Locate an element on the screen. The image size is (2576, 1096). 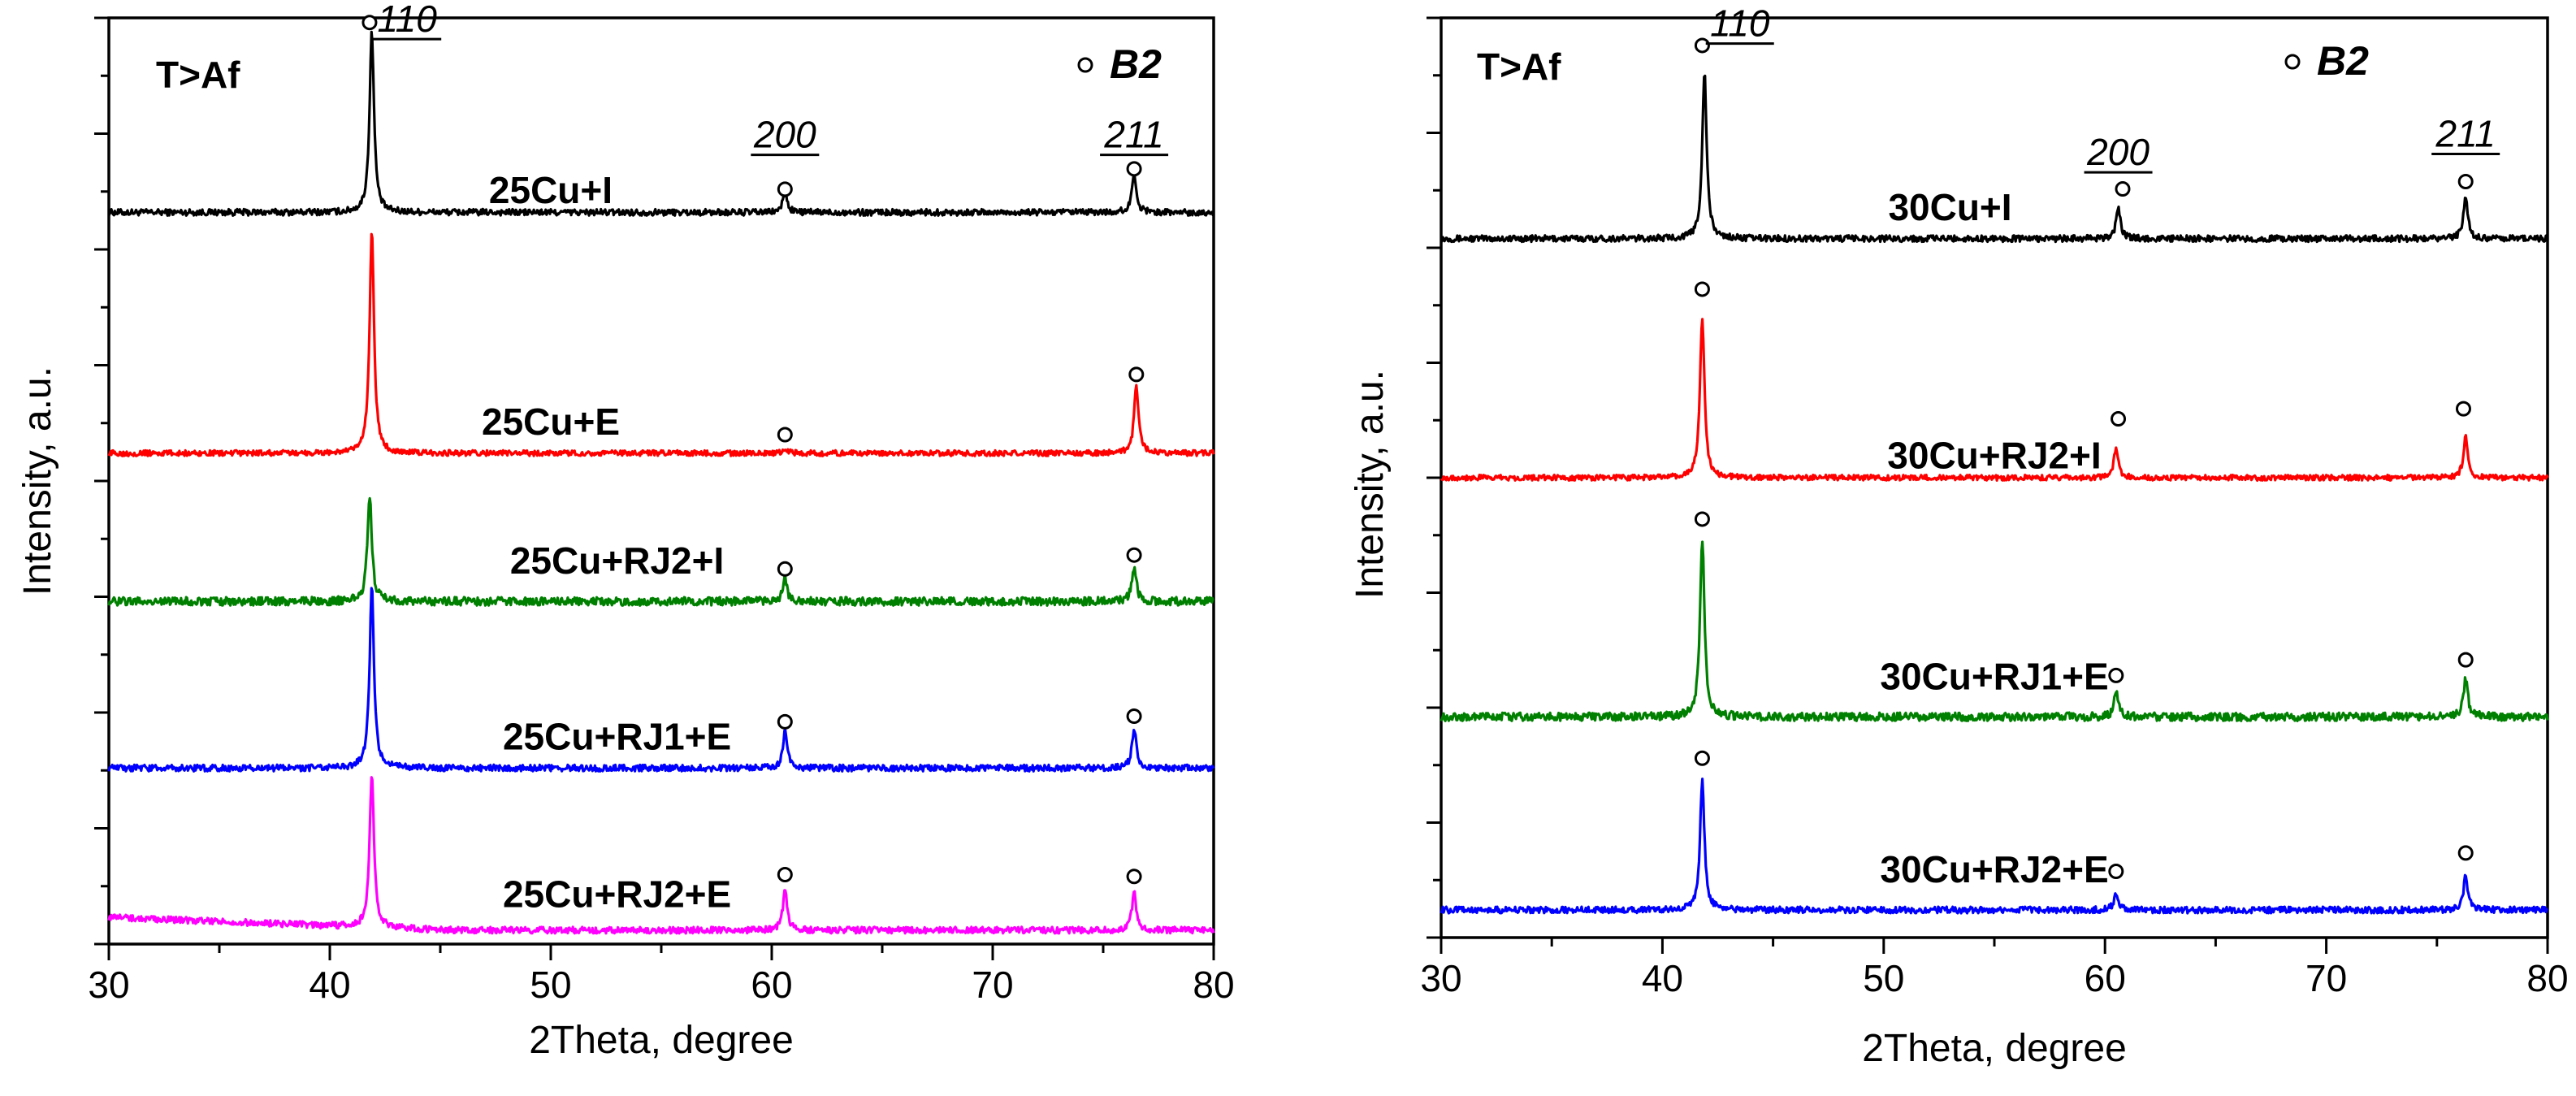
right-x-tick-label: 70 is located at coordinates (2326, 978).